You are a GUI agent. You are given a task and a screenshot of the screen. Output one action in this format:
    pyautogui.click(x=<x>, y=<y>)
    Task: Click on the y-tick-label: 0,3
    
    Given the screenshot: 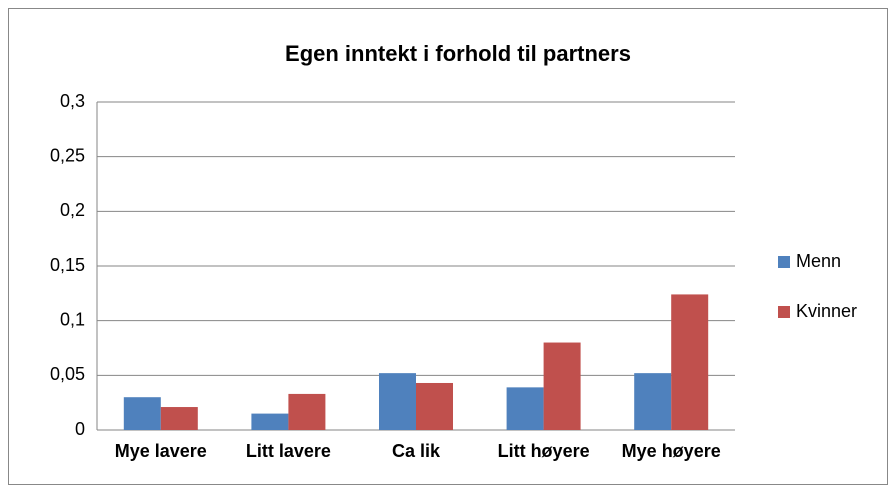 What is the action you would take?
    pyautogui.click(x=72, y=101)
    